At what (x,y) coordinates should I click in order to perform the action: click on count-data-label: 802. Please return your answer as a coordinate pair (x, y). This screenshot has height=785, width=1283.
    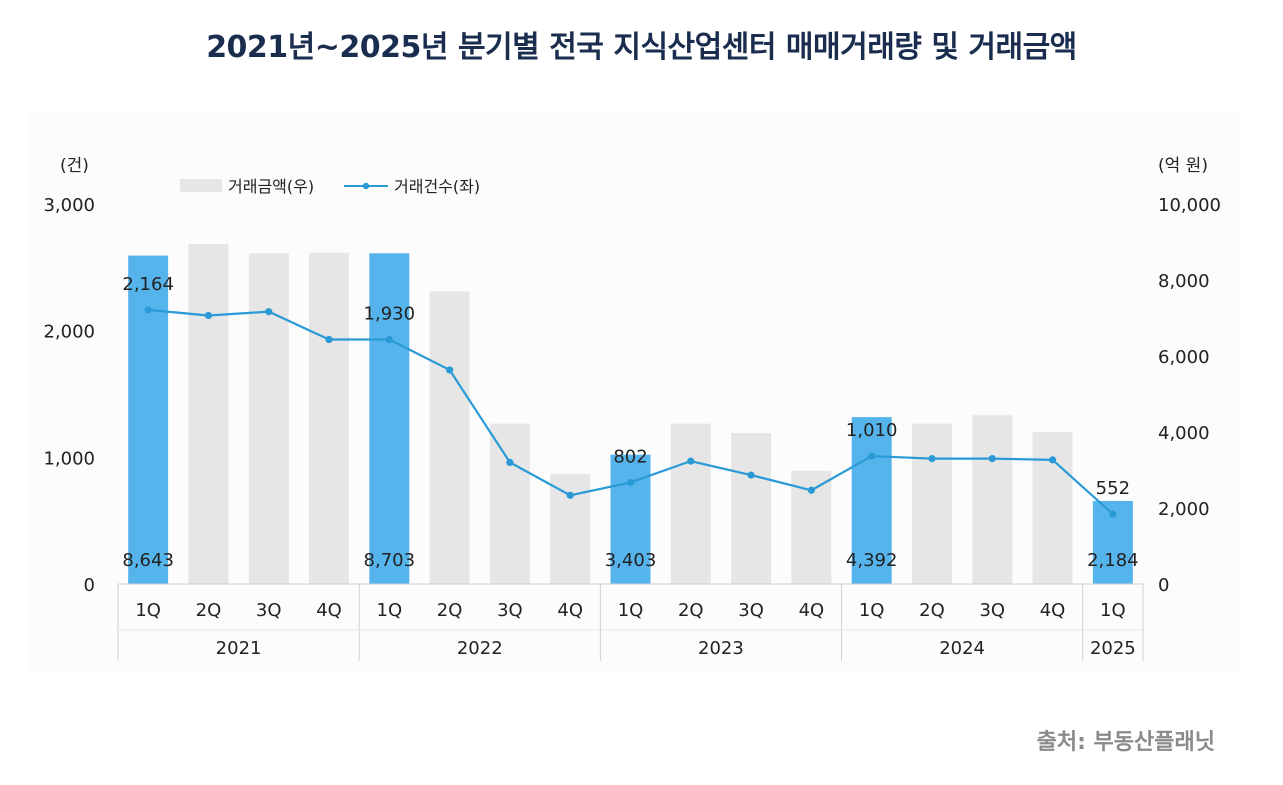
    Looking at the image, I should click on (630, 456).